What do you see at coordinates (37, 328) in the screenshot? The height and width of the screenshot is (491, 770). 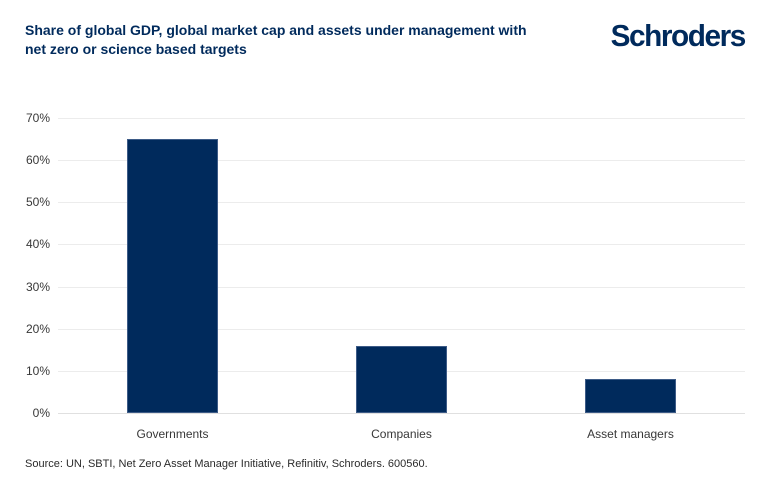 I see `y-tick-label-20pct: 20%` at bounding box center [37, 328].